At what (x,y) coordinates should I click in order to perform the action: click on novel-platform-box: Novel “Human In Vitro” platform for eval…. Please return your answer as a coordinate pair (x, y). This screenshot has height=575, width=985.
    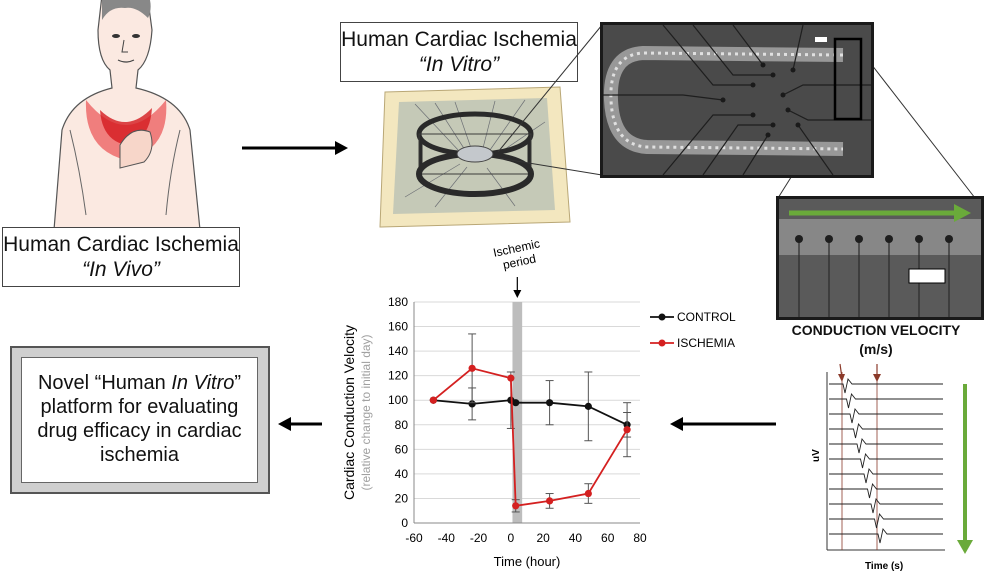
    Looking at the image, I should click on (139, 420).